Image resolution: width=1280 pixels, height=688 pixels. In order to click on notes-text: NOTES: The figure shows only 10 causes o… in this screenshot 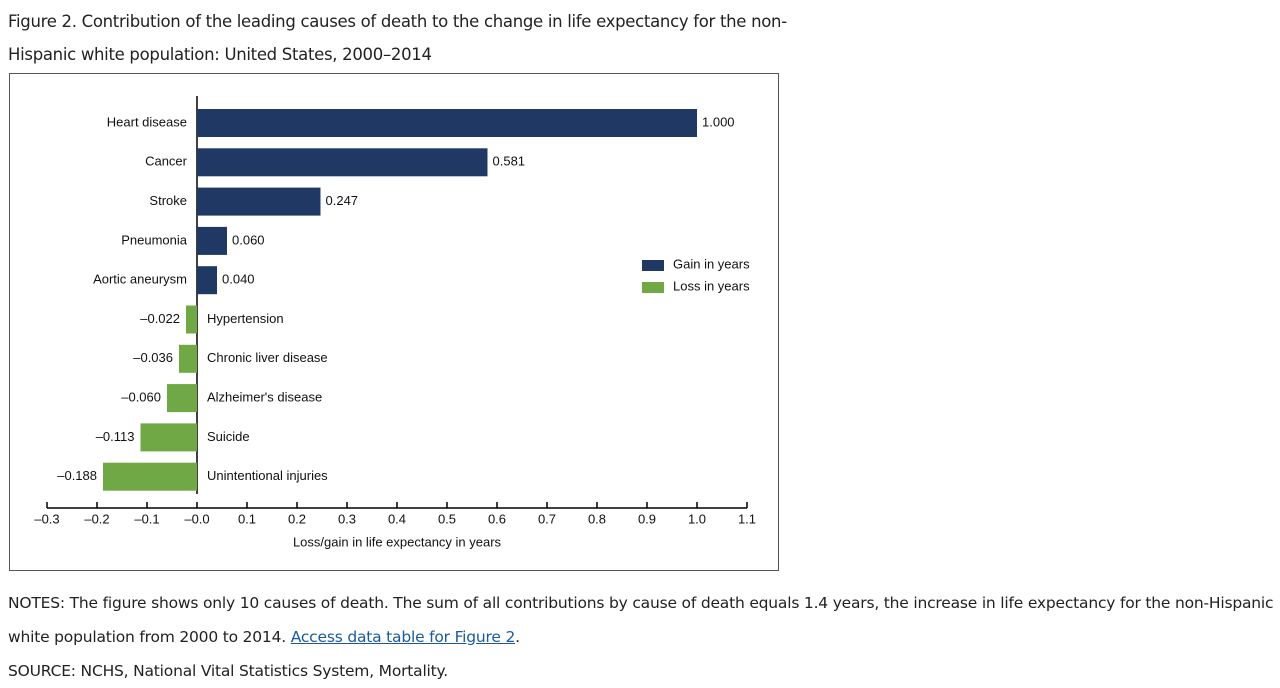, I will do `click(641, 620)`.